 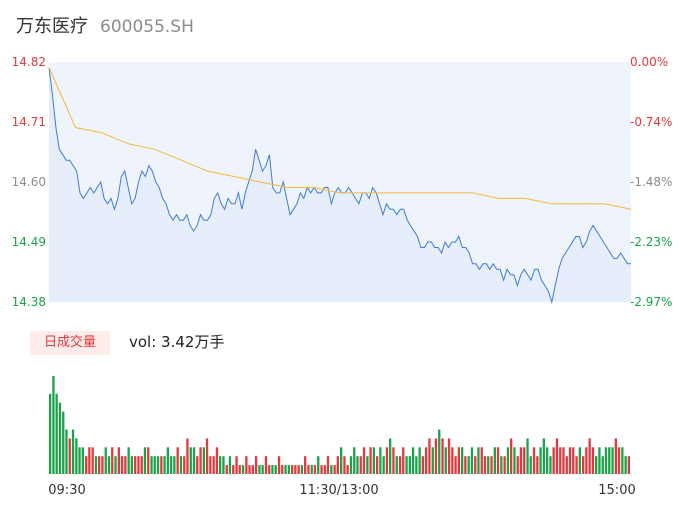 What do you see at coordinates (70, 343) in the screenshot?
I see `daily-volume-tab: 日成交量` at bounding box center [70, 343].